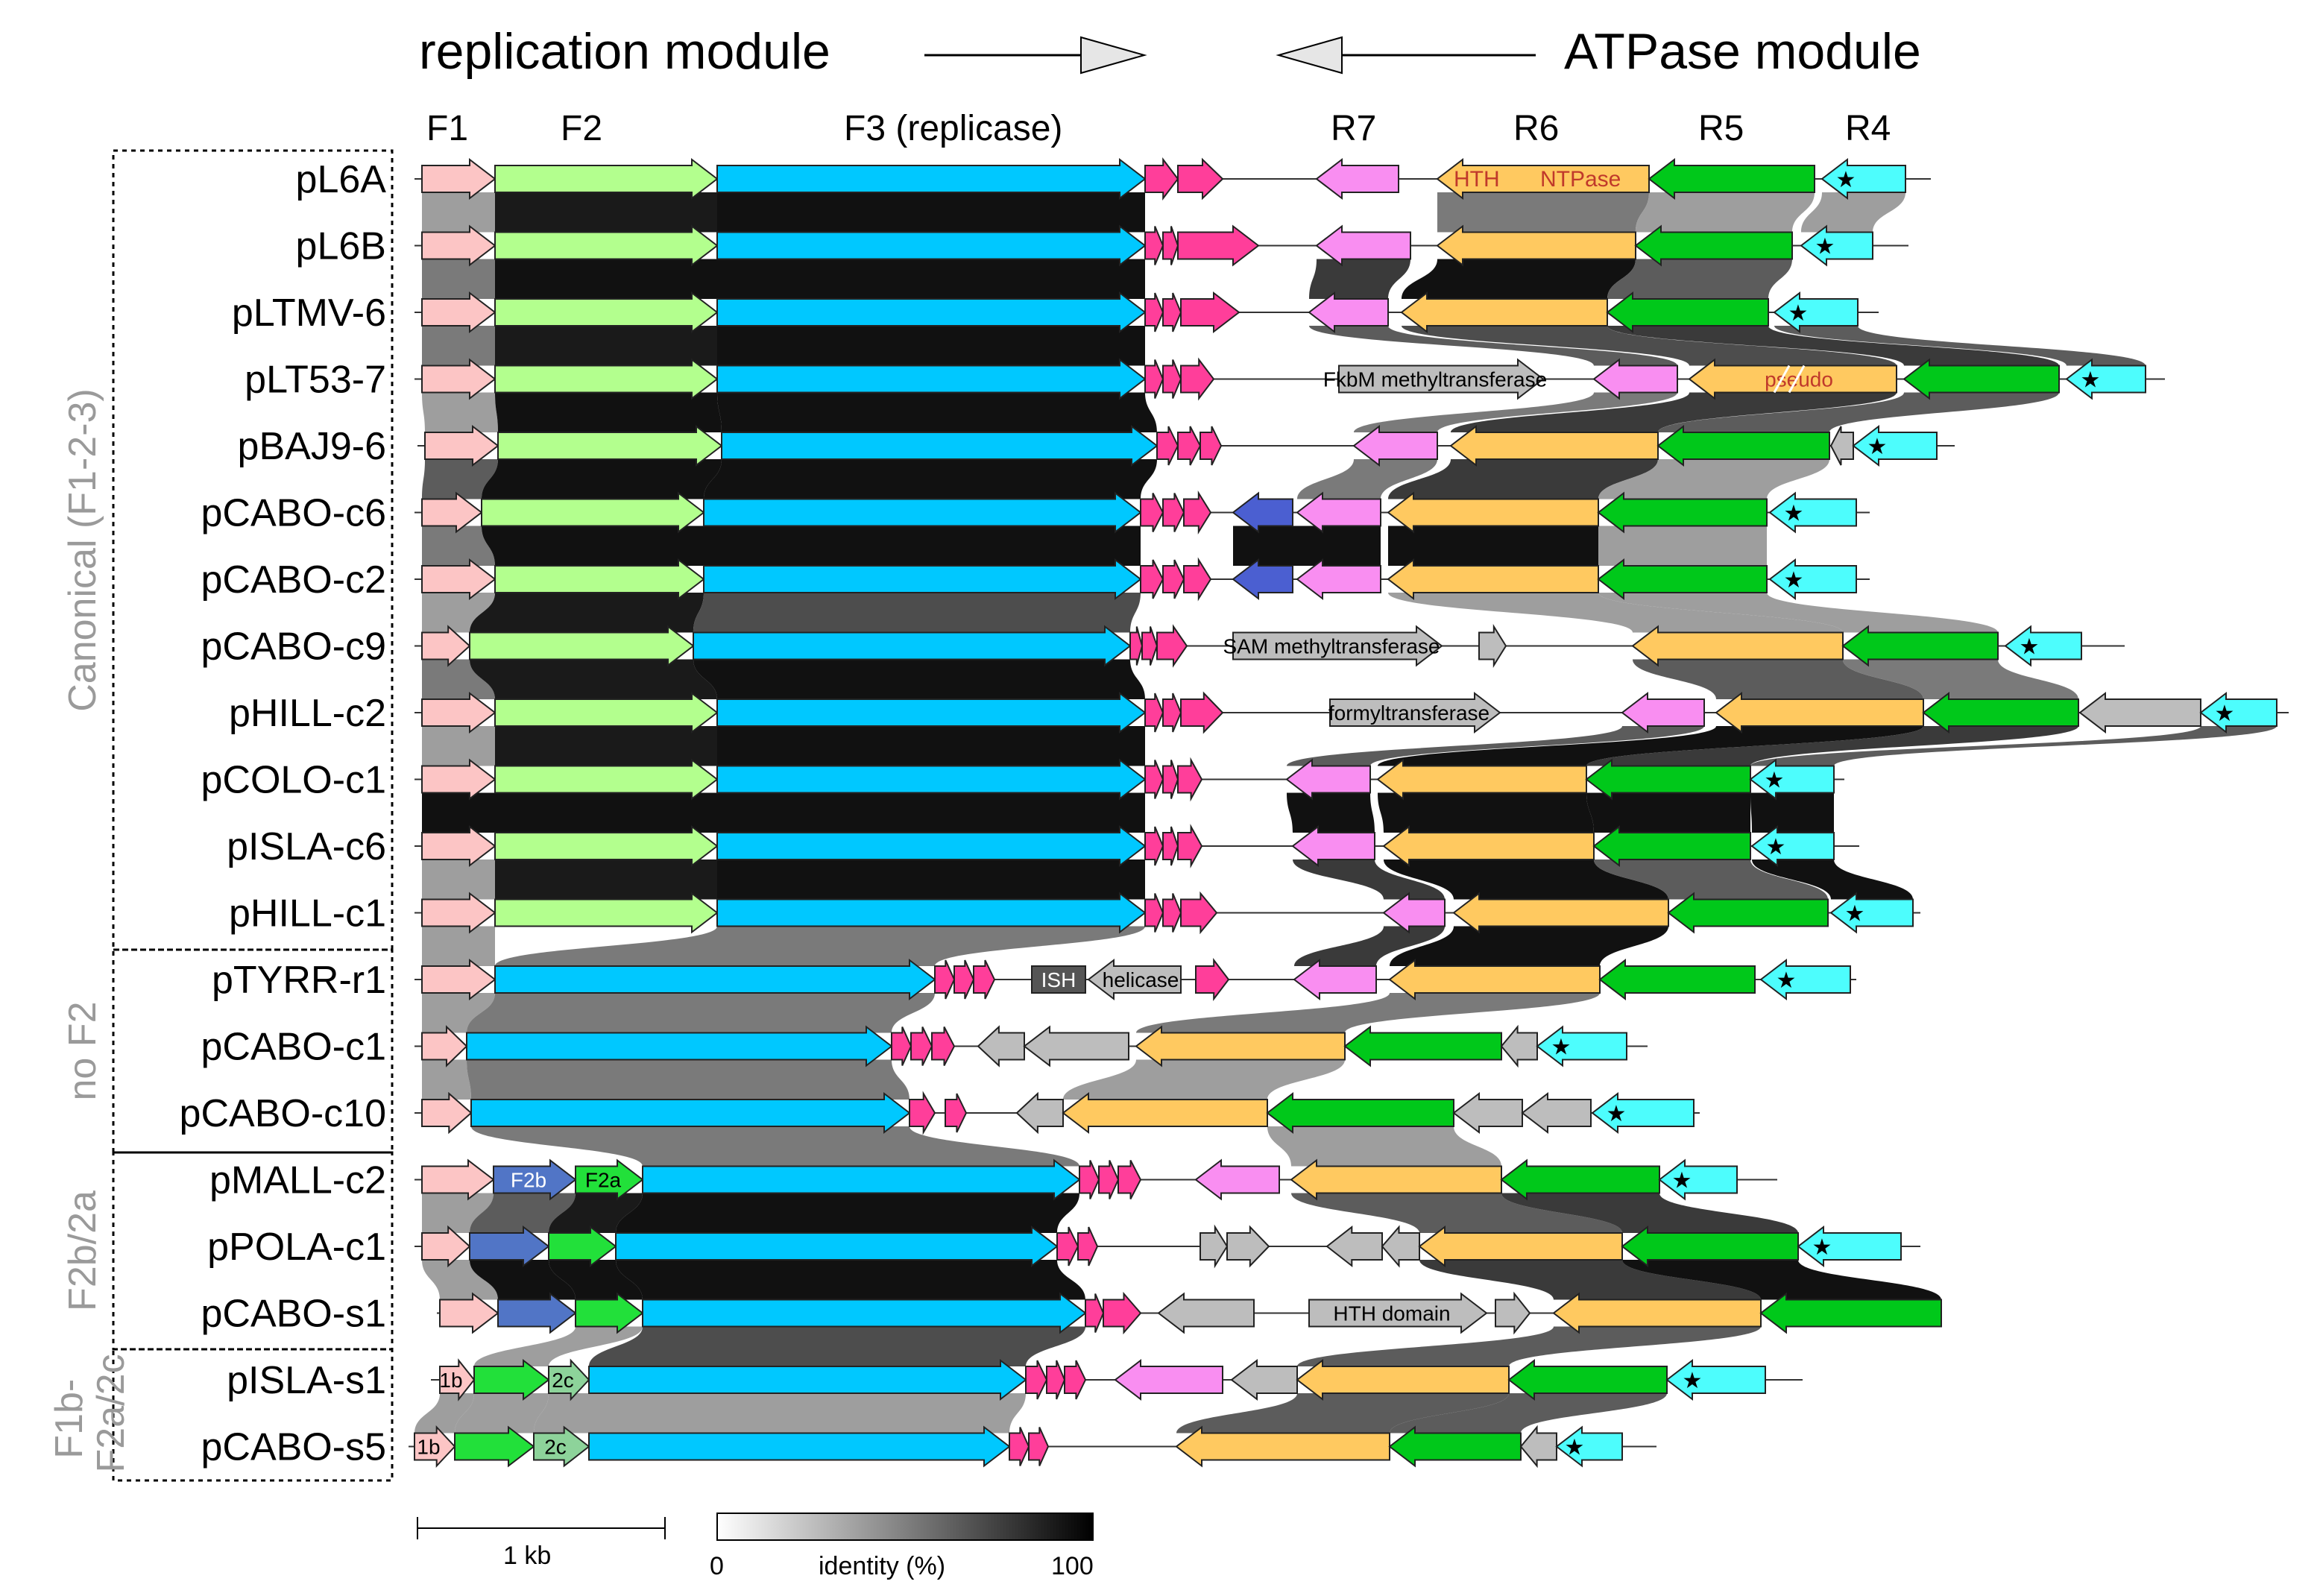  What do you see at coordinates (582, 1246) in the screenshot?
I see `f2a-gene` at bounding box center [582, 1246].